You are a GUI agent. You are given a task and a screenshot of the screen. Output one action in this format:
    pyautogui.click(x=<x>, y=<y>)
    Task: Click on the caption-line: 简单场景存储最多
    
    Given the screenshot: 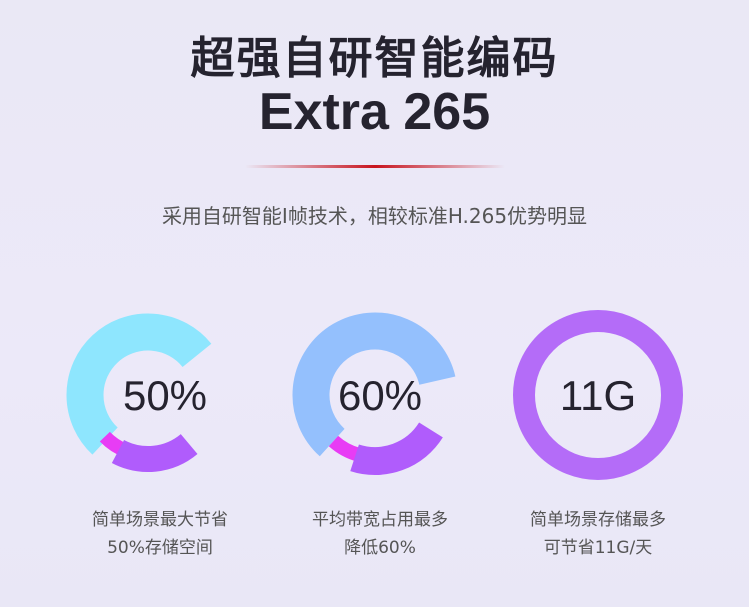 What is the action you would take?
    pyautogui.click(x=598, y=520)
    